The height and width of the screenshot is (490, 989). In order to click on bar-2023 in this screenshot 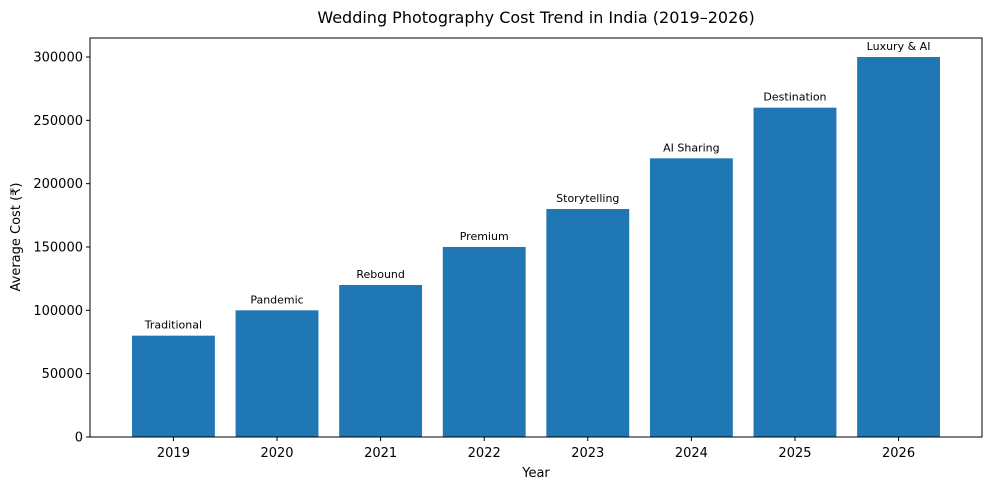, I will do `click(588, 323)`.